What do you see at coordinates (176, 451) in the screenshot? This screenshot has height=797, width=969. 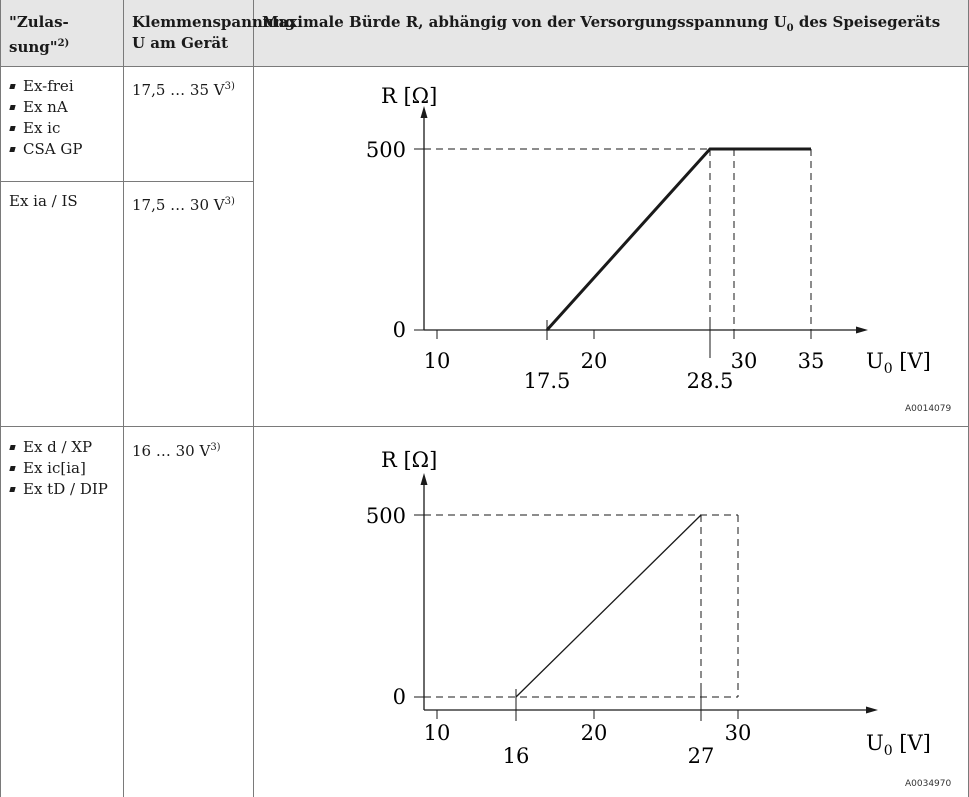 I see `row3-voltage: 16 … 30 V3)` at bounding box center [176, 451].